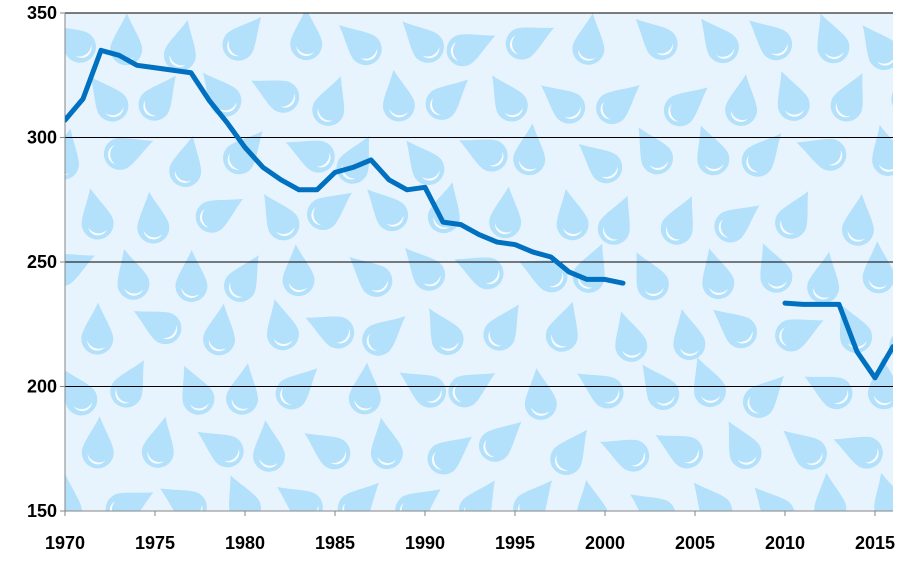 The image size is (904, 562). Describe the element at coordinates (515, 543) in the screenshot. I see `x-tick-label: 1995` at that location.